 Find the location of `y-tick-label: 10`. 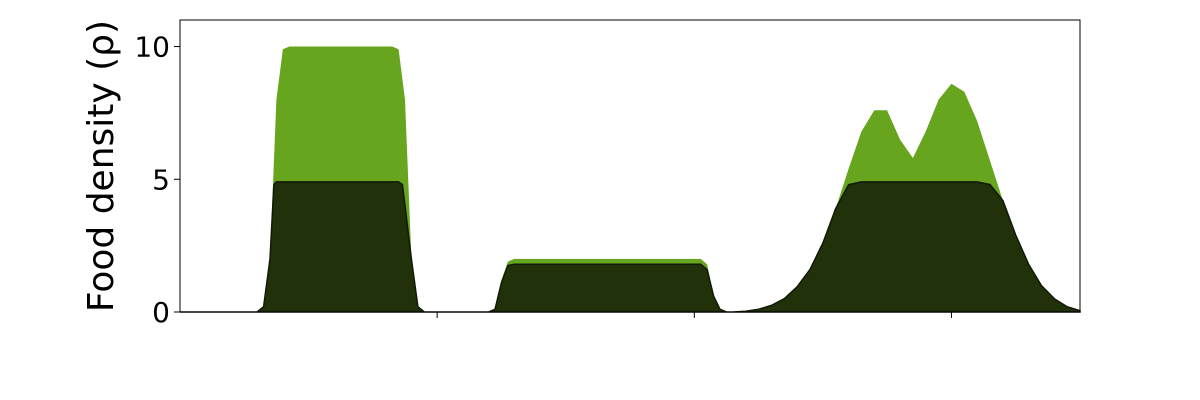

y-tick-label: 10 is located at coordinates (152, 47).